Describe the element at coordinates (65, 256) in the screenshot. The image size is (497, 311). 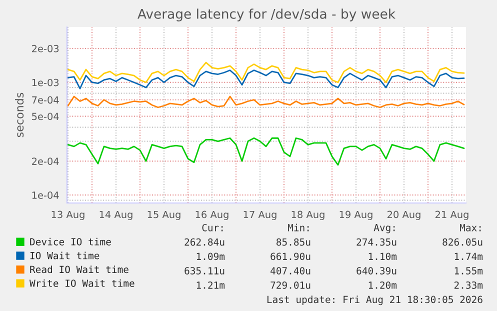
I see `legend-label: IO Wait time` at that location.